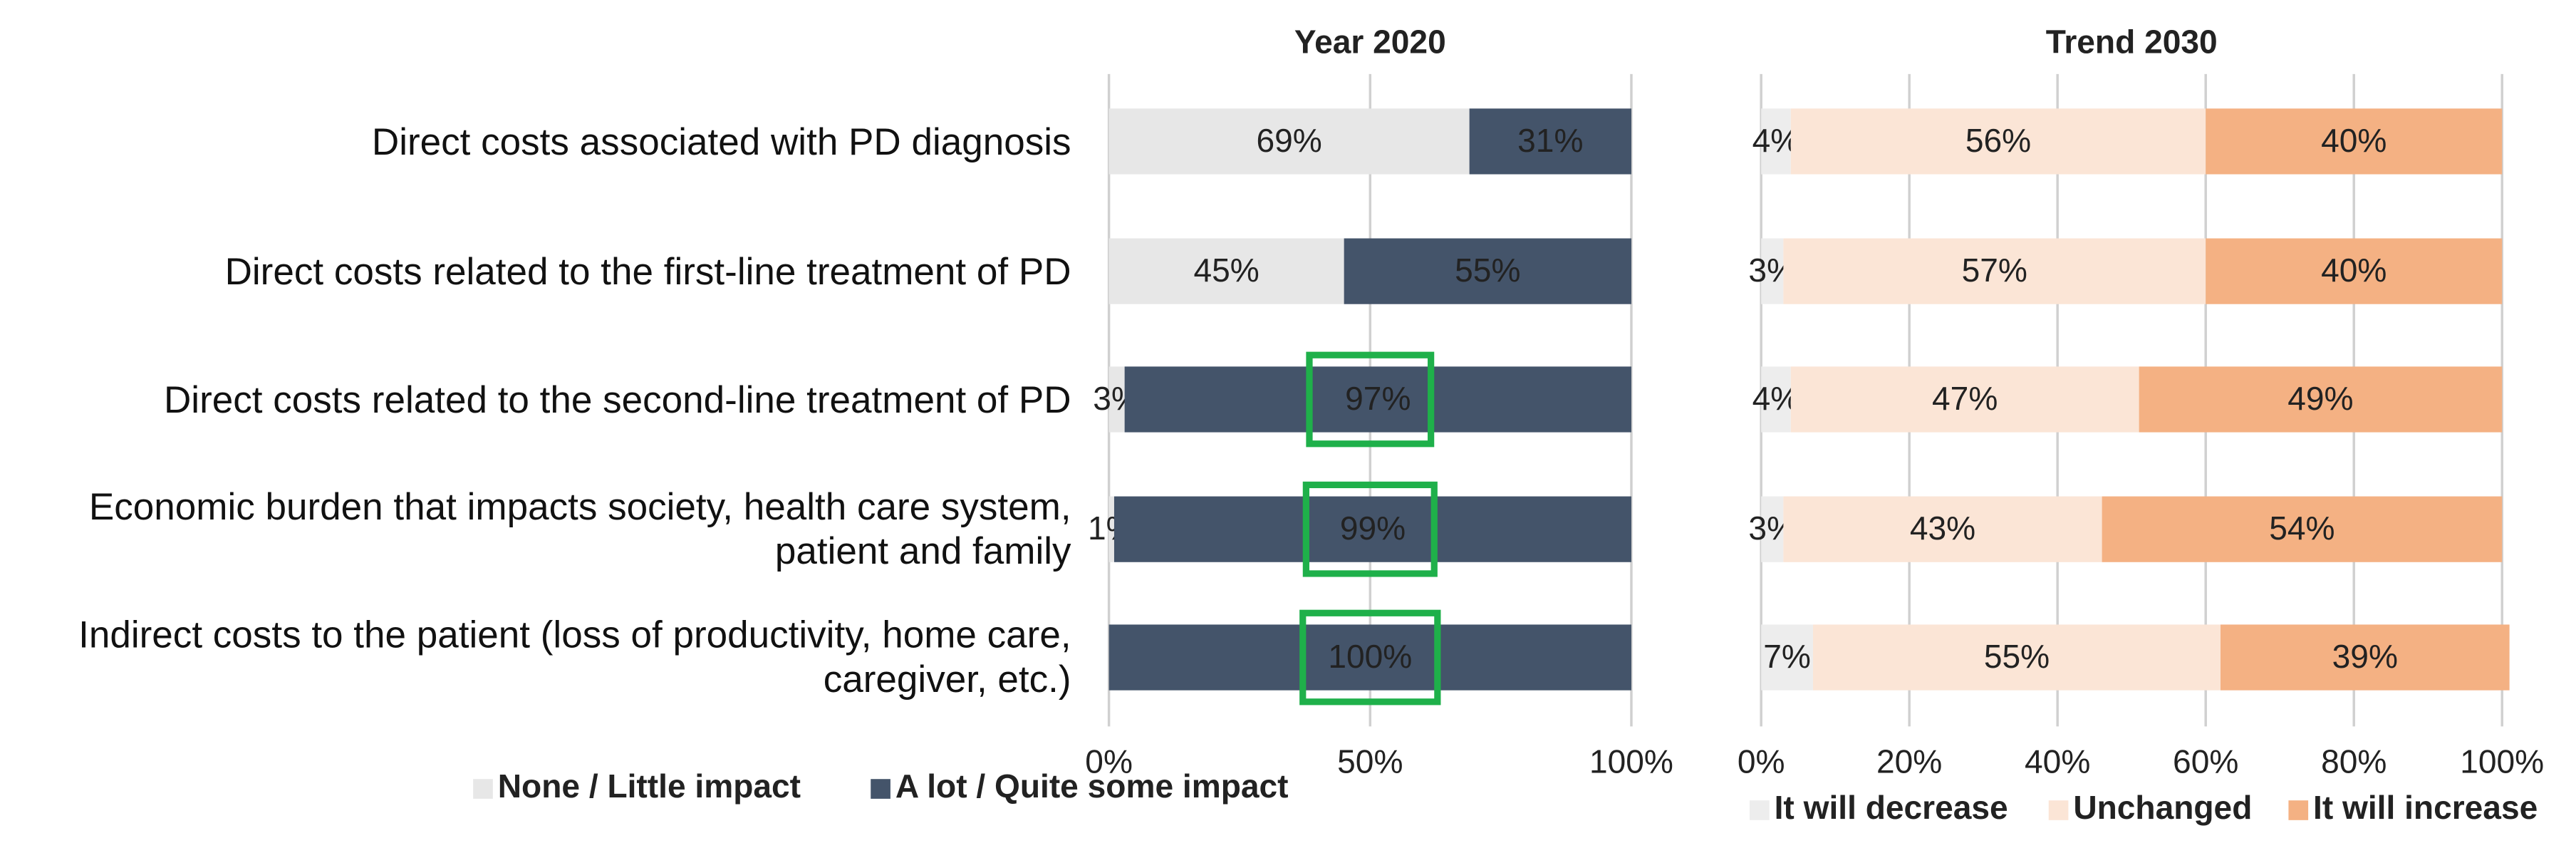 The height and width of the screenshot is (858, 2576). I want to click on value-label: 43%, so click(1942, 528).